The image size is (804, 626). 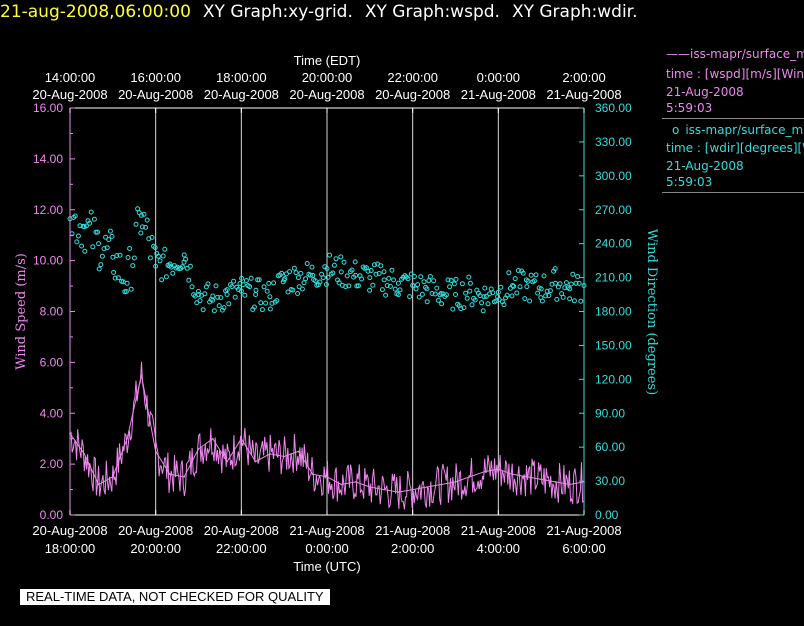 I want to click on top-tick-time: 22:00:00, so click(x=412, y=77).